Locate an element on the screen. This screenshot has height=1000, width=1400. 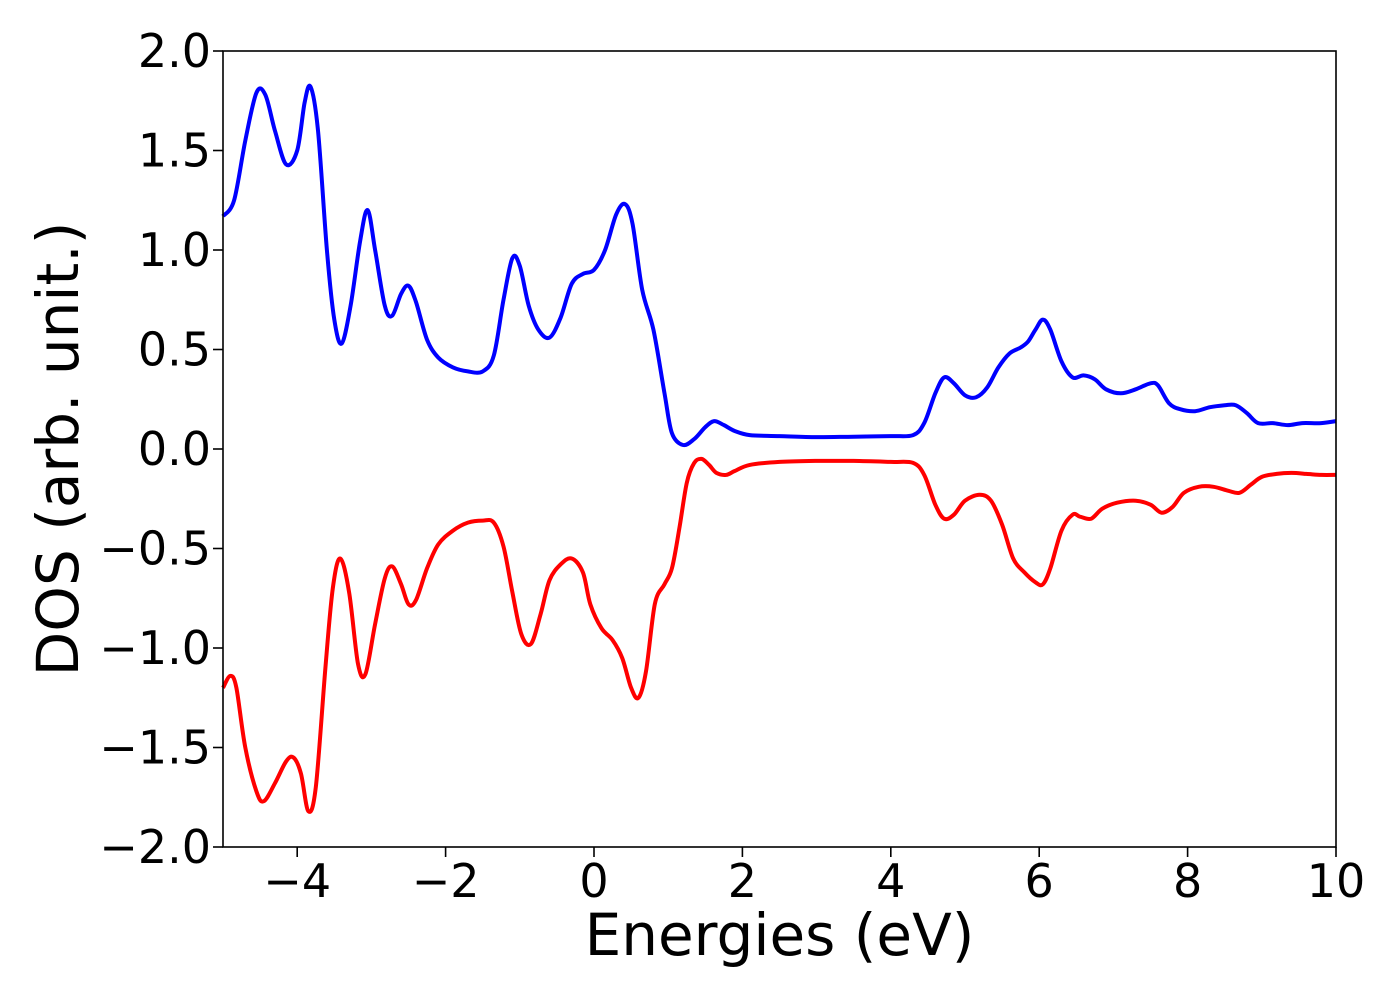
y-tick-label: 2.0 is located at coordinates (174, 51).